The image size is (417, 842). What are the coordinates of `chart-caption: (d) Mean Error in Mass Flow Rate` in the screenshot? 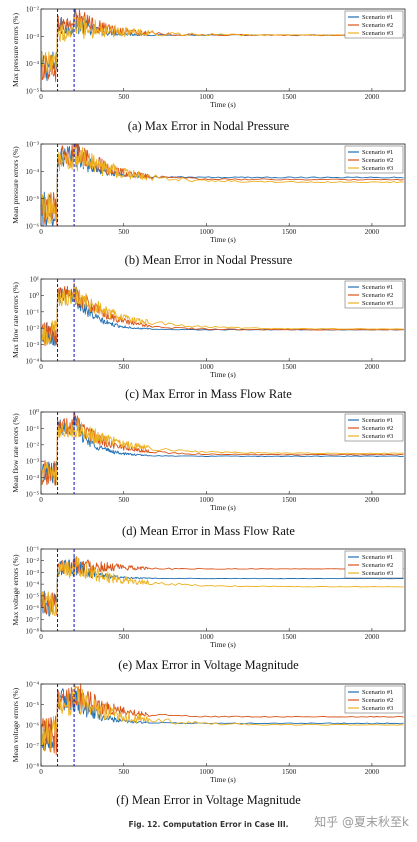 It's located at (208, 531).